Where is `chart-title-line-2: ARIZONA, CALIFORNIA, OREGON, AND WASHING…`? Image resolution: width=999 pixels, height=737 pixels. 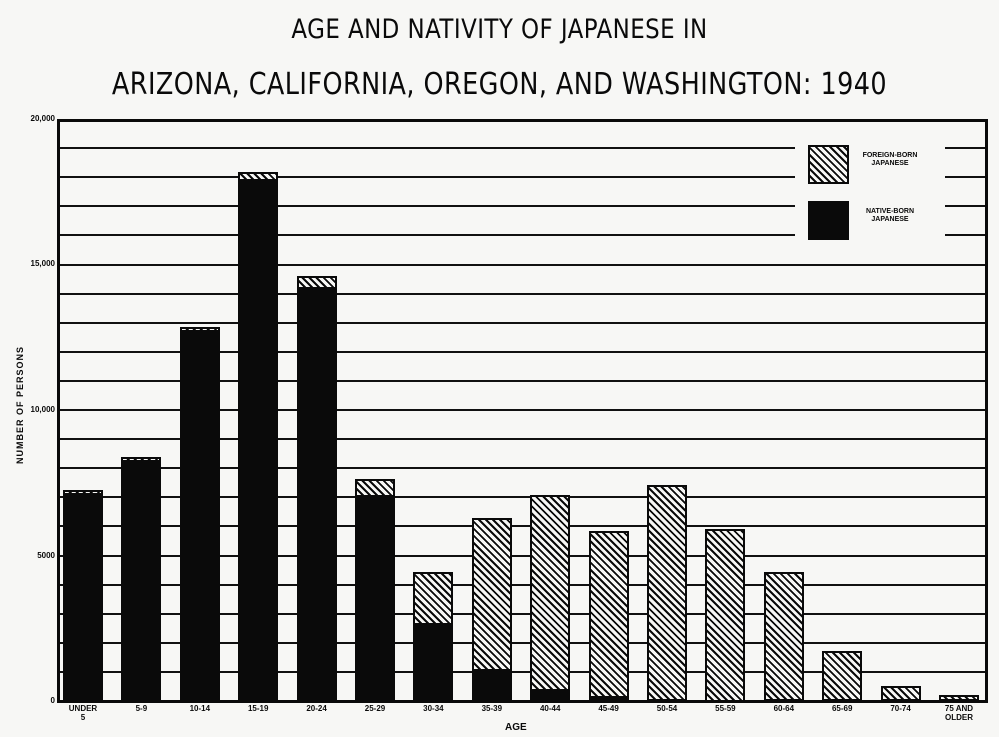
chart-title-line-2: ARIZONA, CALIFORNIA, OREGON, AND WASHING… is located at coordinates (499, 84).